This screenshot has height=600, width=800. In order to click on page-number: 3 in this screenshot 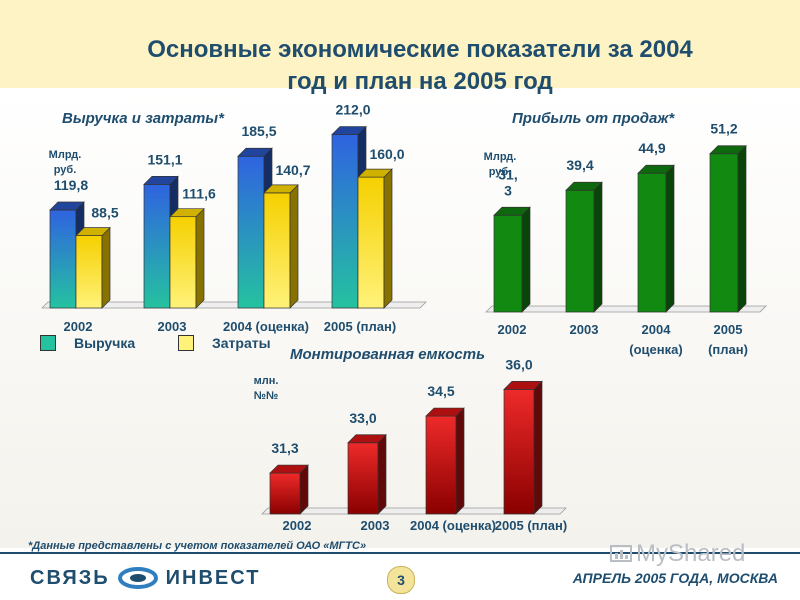, I will do `click(401, 580)`.